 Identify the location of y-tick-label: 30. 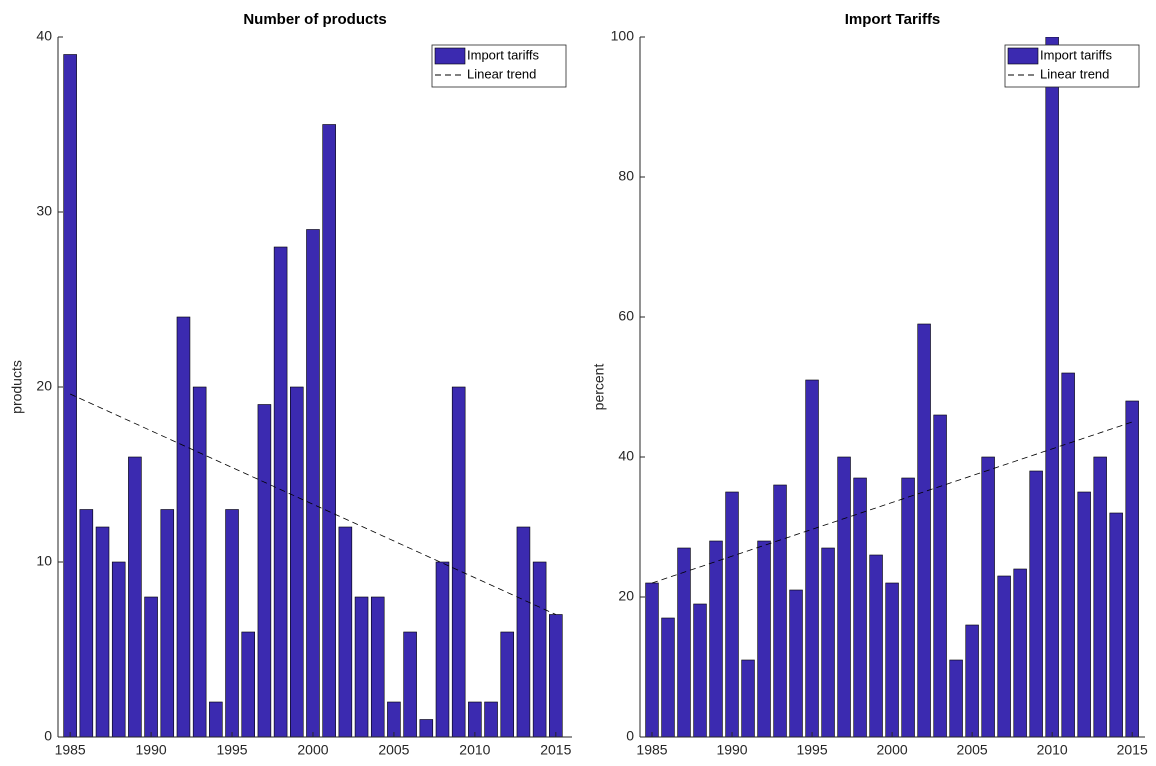
(44, 211).